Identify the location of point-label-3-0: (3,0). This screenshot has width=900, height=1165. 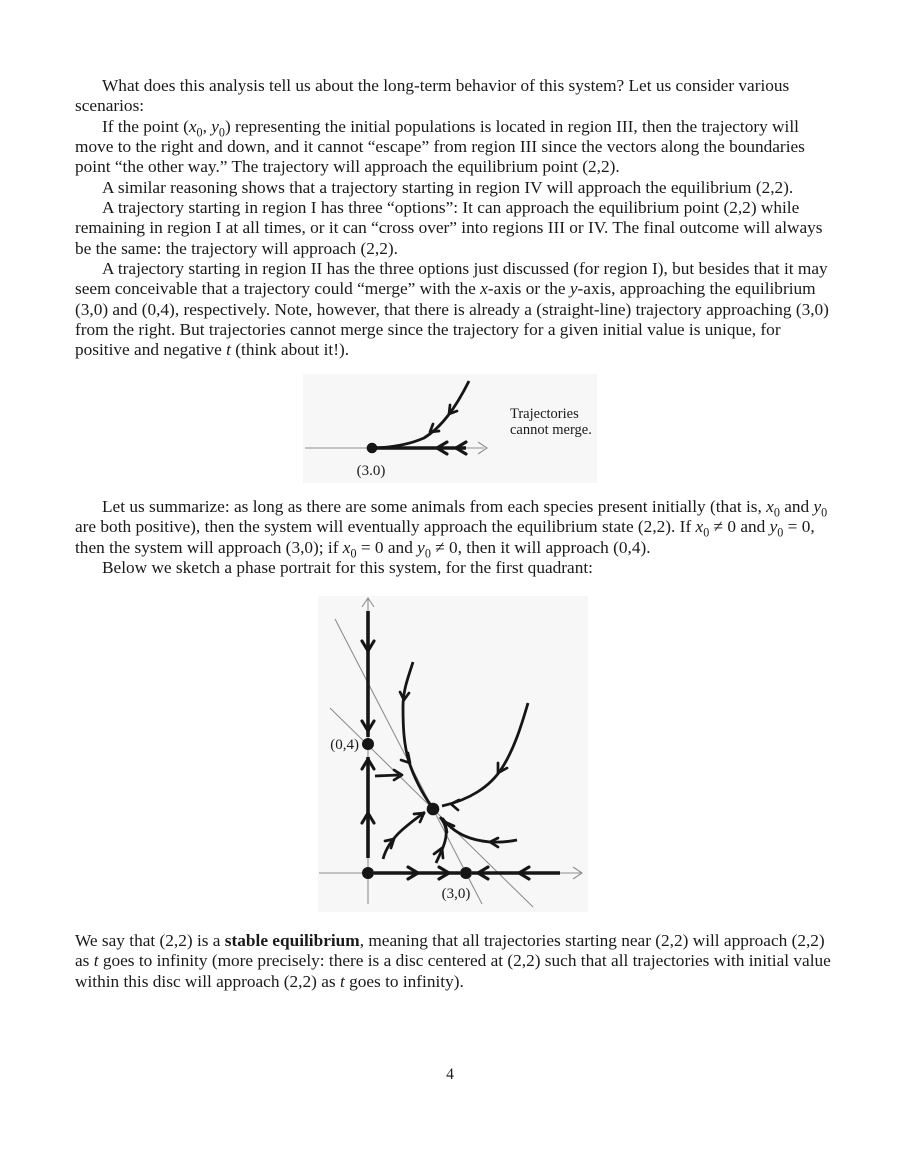
(456, 894).